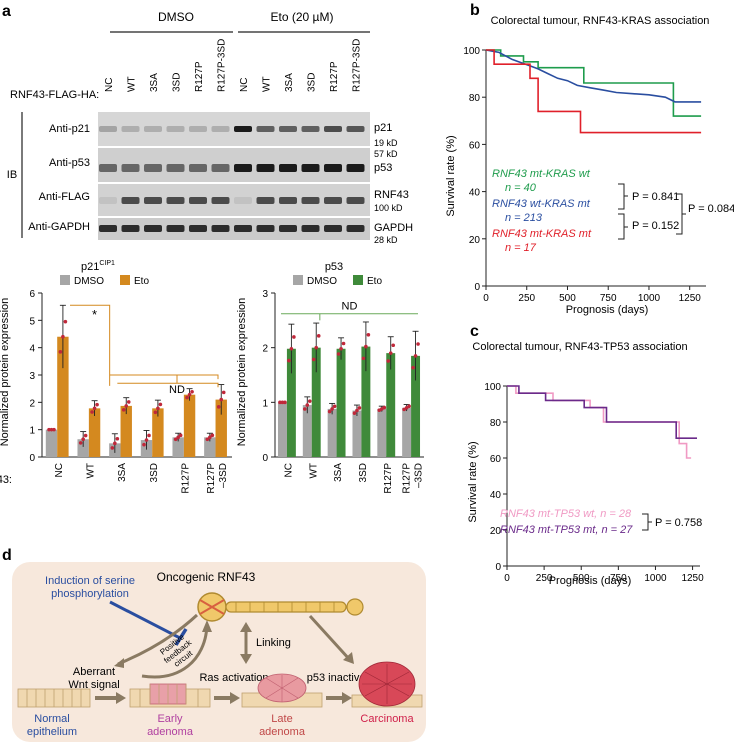  What do you see at coordinates (507, 578) in the screenshot?
I see `x-tick-label: 0` at bounding box center [507, 578].